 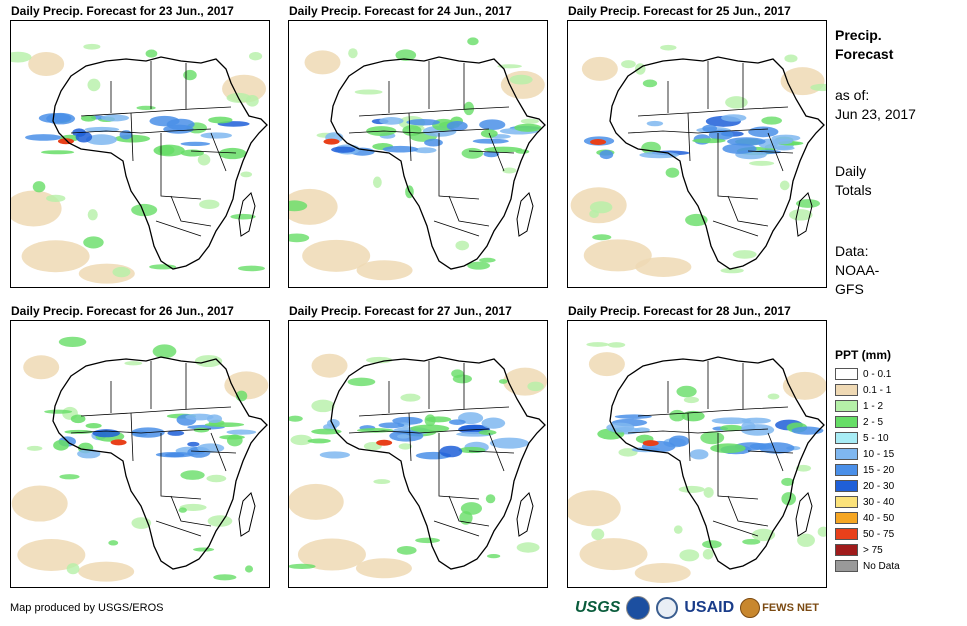 What do you see at coordinates (873, 406) in the screenshot?
I see `legend-label: 1 - 2` at bounding box center [873, 406].